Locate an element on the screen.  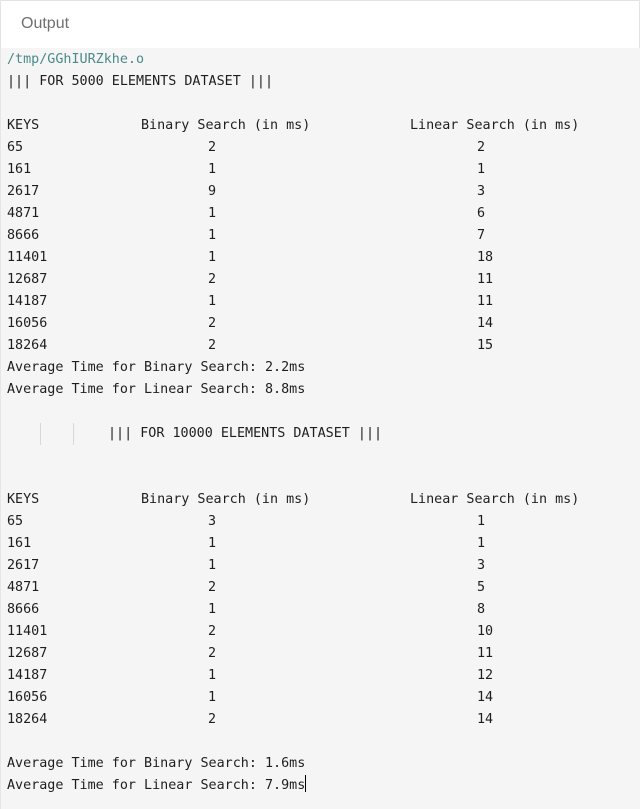
dataset1-row-linear: 18 is located at coordinates (485, 257).